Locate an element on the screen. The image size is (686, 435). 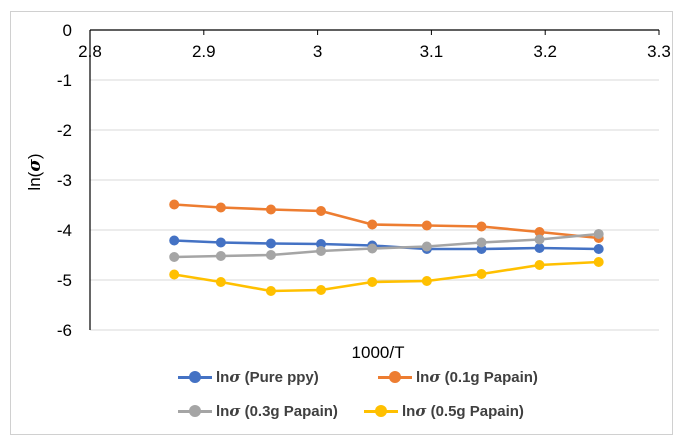
legend-swatch-blue is located at coordinates (195, 377).